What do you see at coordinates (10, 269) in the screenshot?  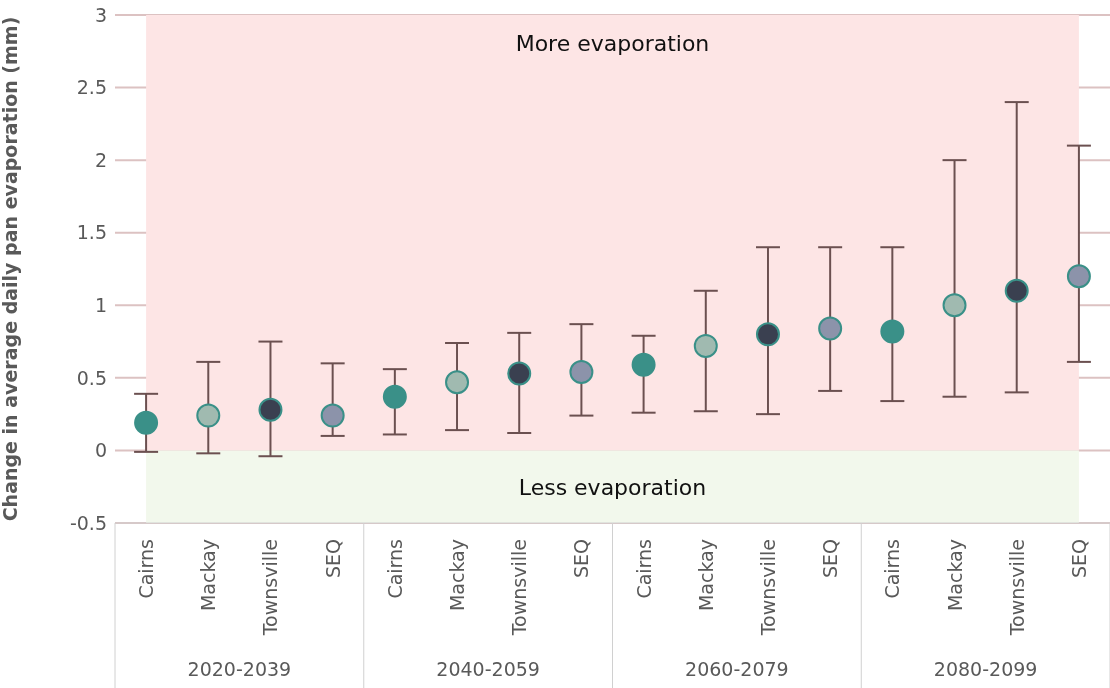 I see `y-axis-title: Change in average daily pan evaporation (mm)` at bounding box center [10, 269].